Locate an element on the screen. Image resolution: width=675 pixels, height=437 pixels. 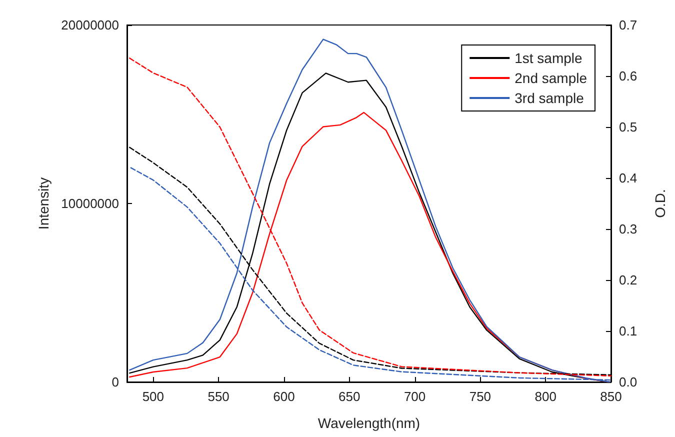
y-tick-label: 20000000 is located at coordinates (90, 25).